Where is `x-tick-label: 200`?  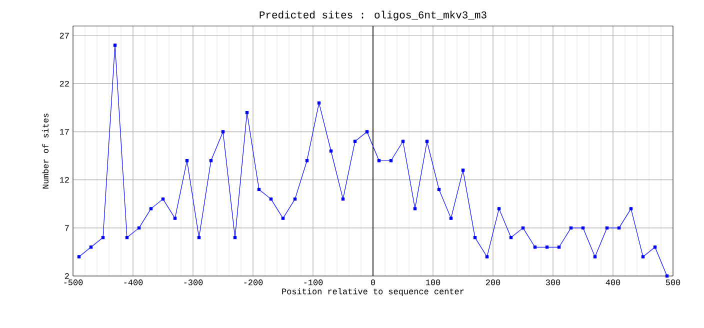 x-tick-label: 200 is located at coordinates (493, 283).